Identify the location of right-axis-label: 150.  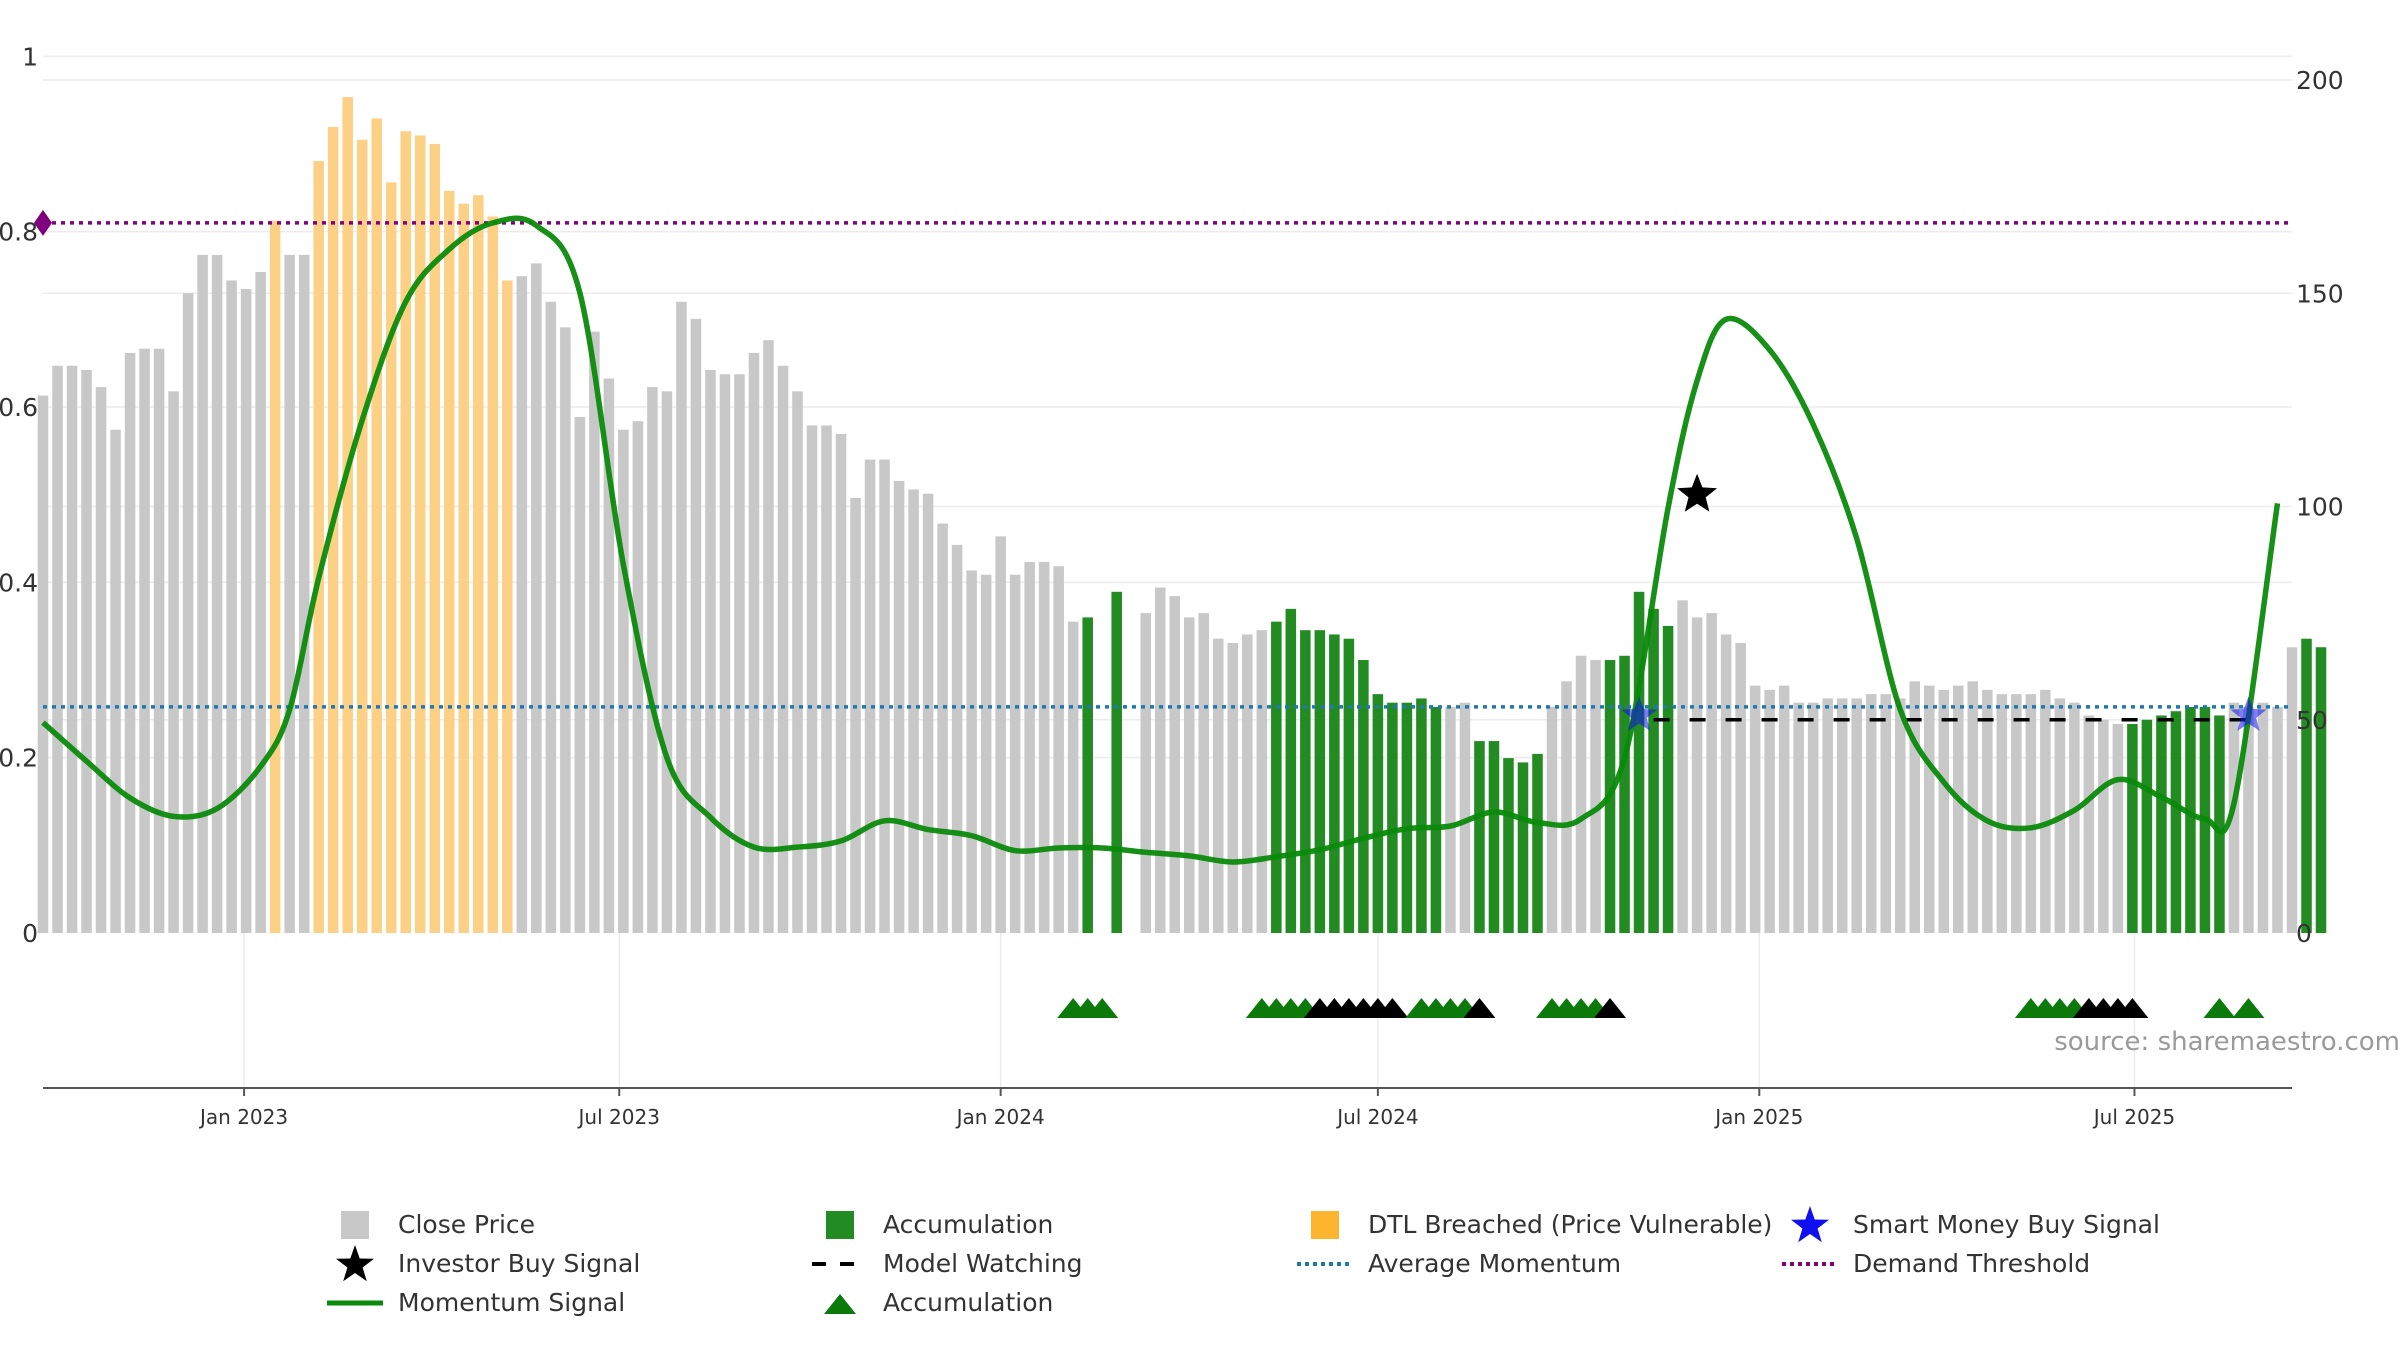
(2320, 293).